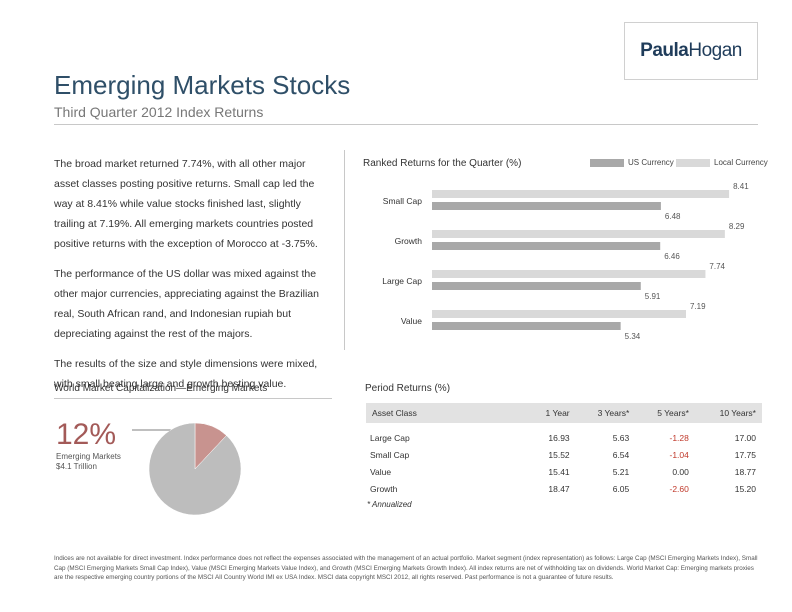 The width and height of the screenshot is (792, 612). What do you see at coordinates (381, 471) in the screenshot?
I see `table-cell: Value` at bounding box center [381, 471].